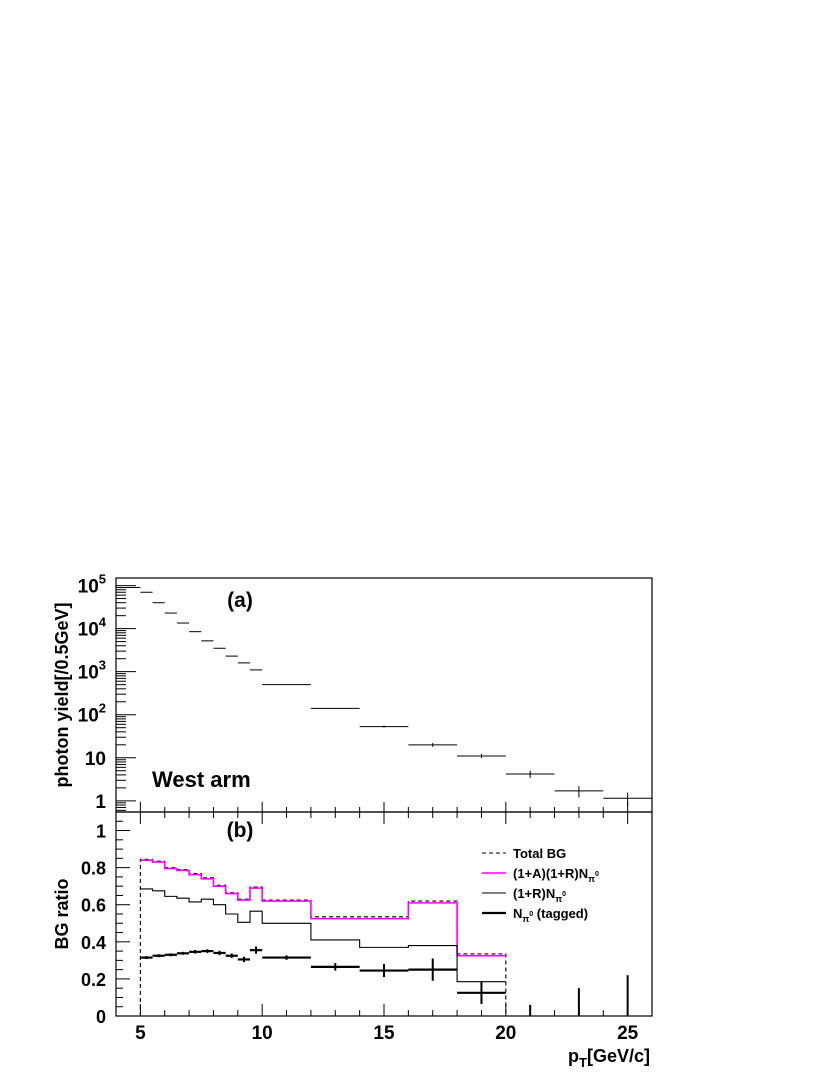 The height and width of the screenshot is (1075, 830). Describe the element at coordinates (539, 895) in the screenshot. I see `legend-entry: (1+R)Nπ0` at that location.